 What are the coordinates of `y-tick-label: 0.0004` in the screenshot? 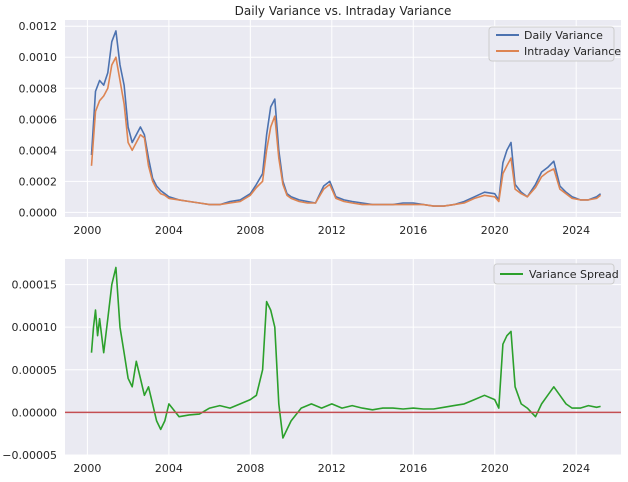 It's located at (38, 150).